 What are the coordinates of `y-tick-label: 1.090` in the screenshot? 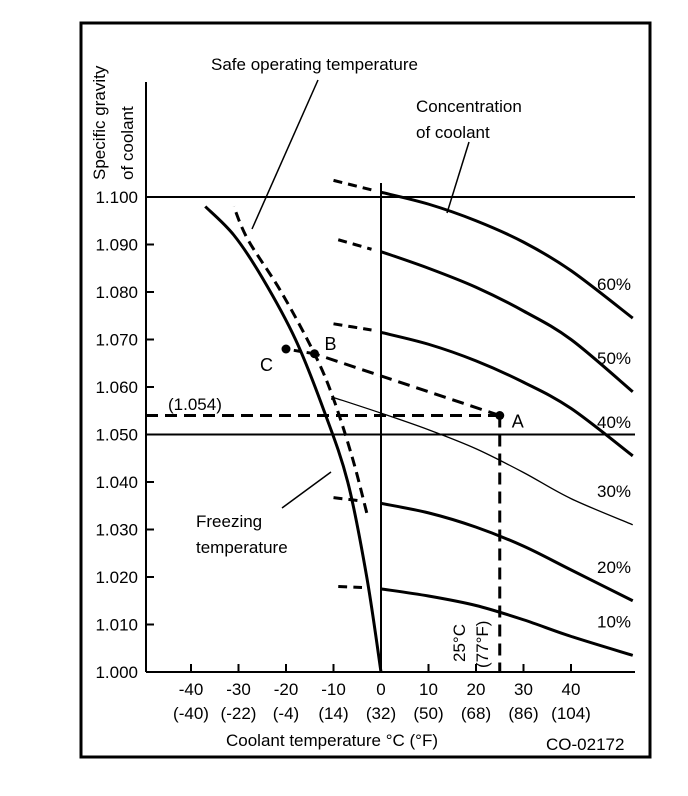 It's located at (116, 245).